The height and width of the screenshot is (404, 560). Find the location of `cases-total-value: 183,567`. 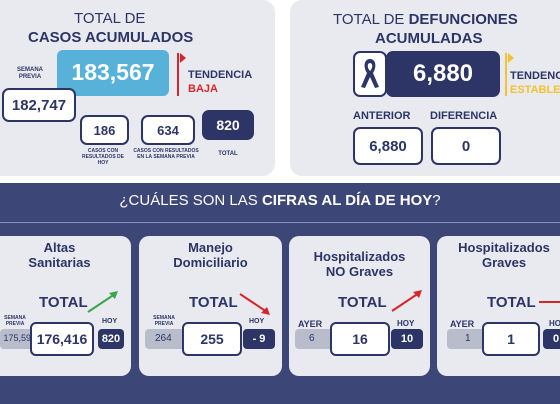

cases-total-value: 183,567 is located at coordinates (113, 72).